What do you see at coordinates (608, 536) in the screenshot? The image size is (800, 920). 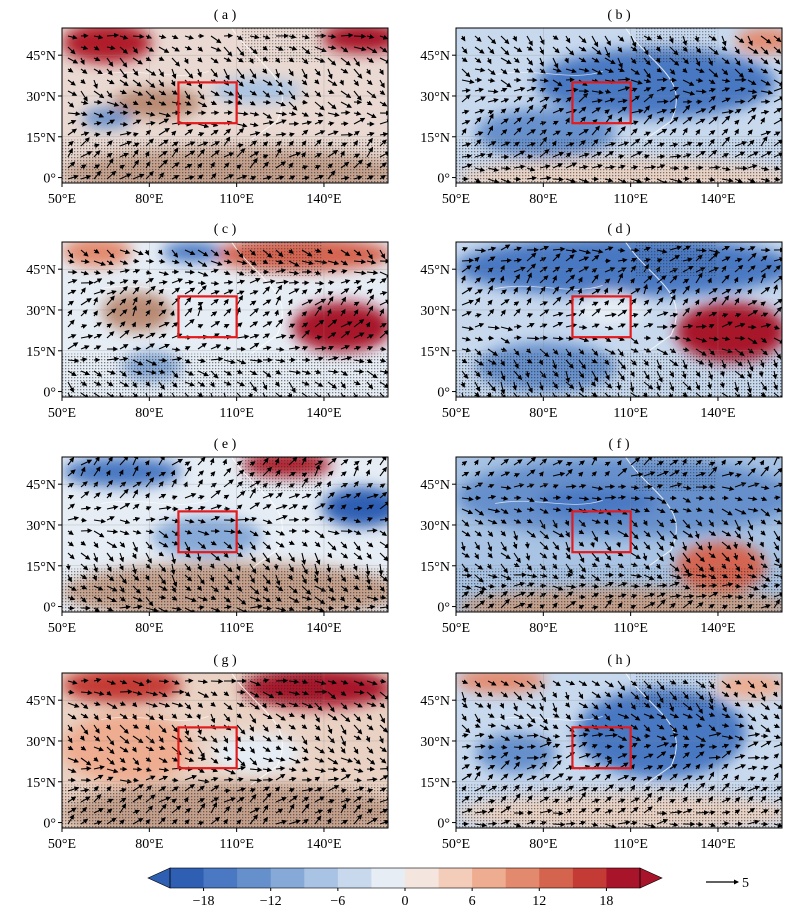 I see `map-panel: ( f ) 50°E 80°E 110°E 140°E 0° 15°N 30°N 45°N` at bounding box center [608, 536].